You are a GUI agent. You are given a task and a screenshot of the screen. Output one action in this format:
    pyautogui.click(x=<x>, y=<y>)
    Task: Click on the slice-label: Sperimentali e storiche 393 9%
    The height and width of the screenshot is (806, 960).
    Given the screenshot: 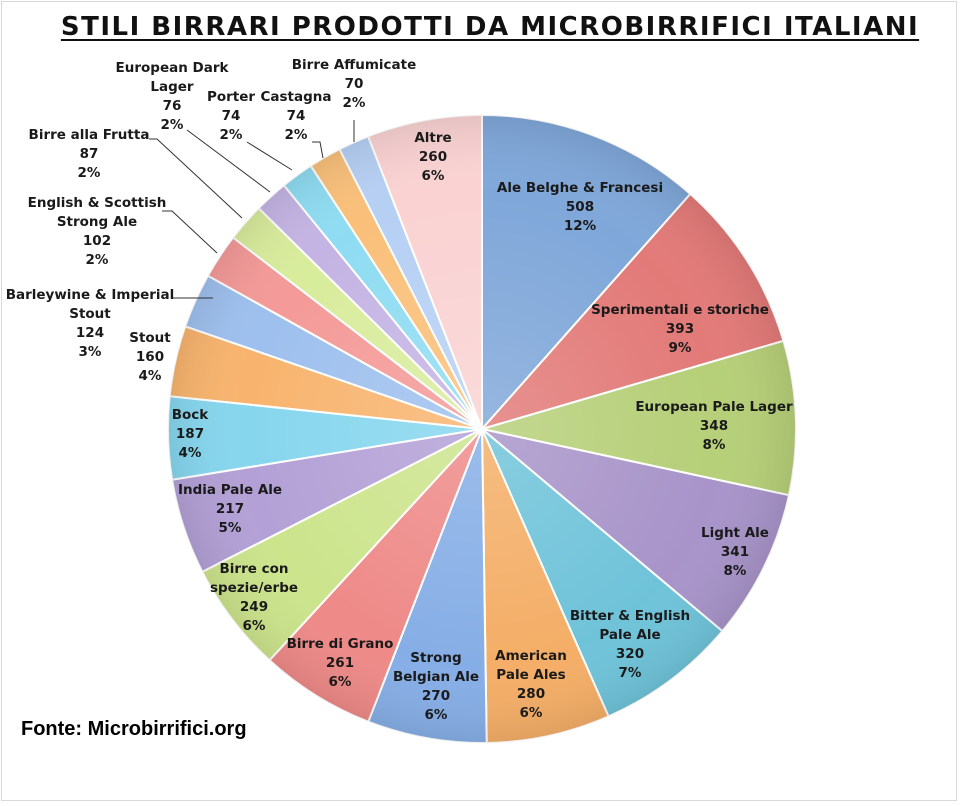 What is the action you would take?
    pyautogui.click(x=680, y=329)
    